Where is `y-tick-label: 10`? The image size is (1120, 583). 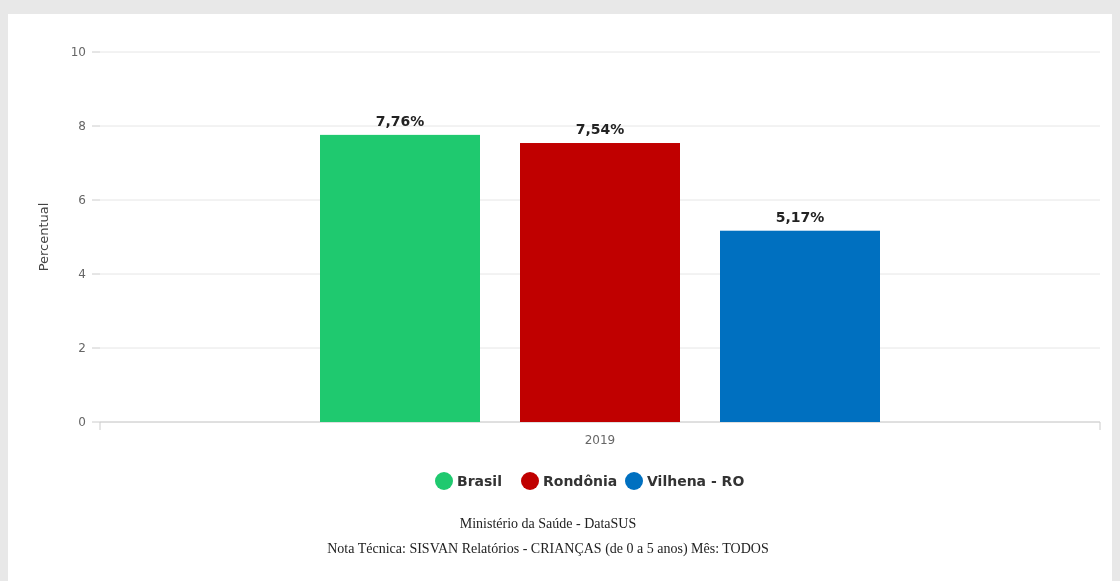
y-tick-label: 10 is located at coordinates (78, 52).